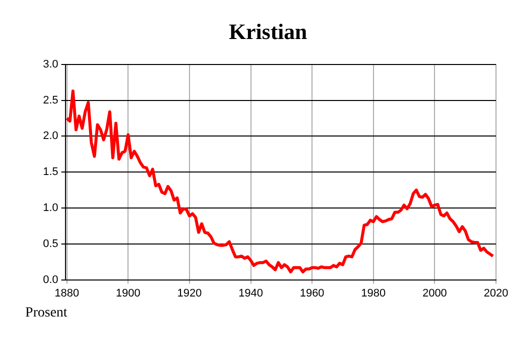 Image resolution: width=514 pixels, height=343 pixels. I want to click on y-tick-label: 3.0, so click(50, 64).